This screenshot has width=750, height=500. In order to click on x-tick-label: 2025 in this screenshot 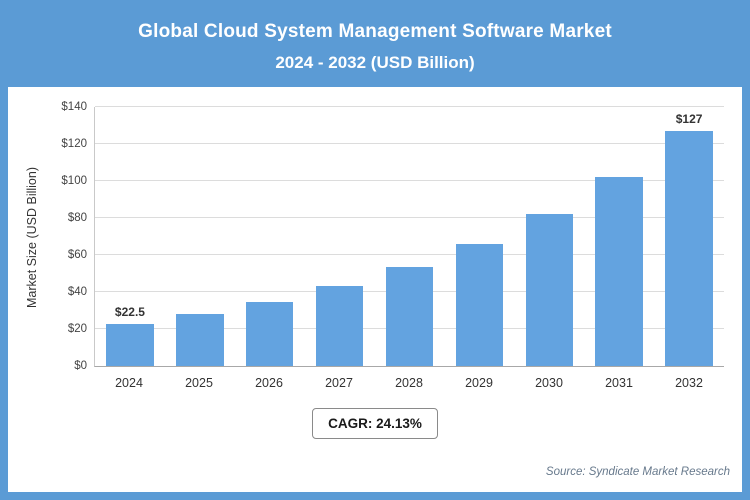, I will do `click(199, 383)`.